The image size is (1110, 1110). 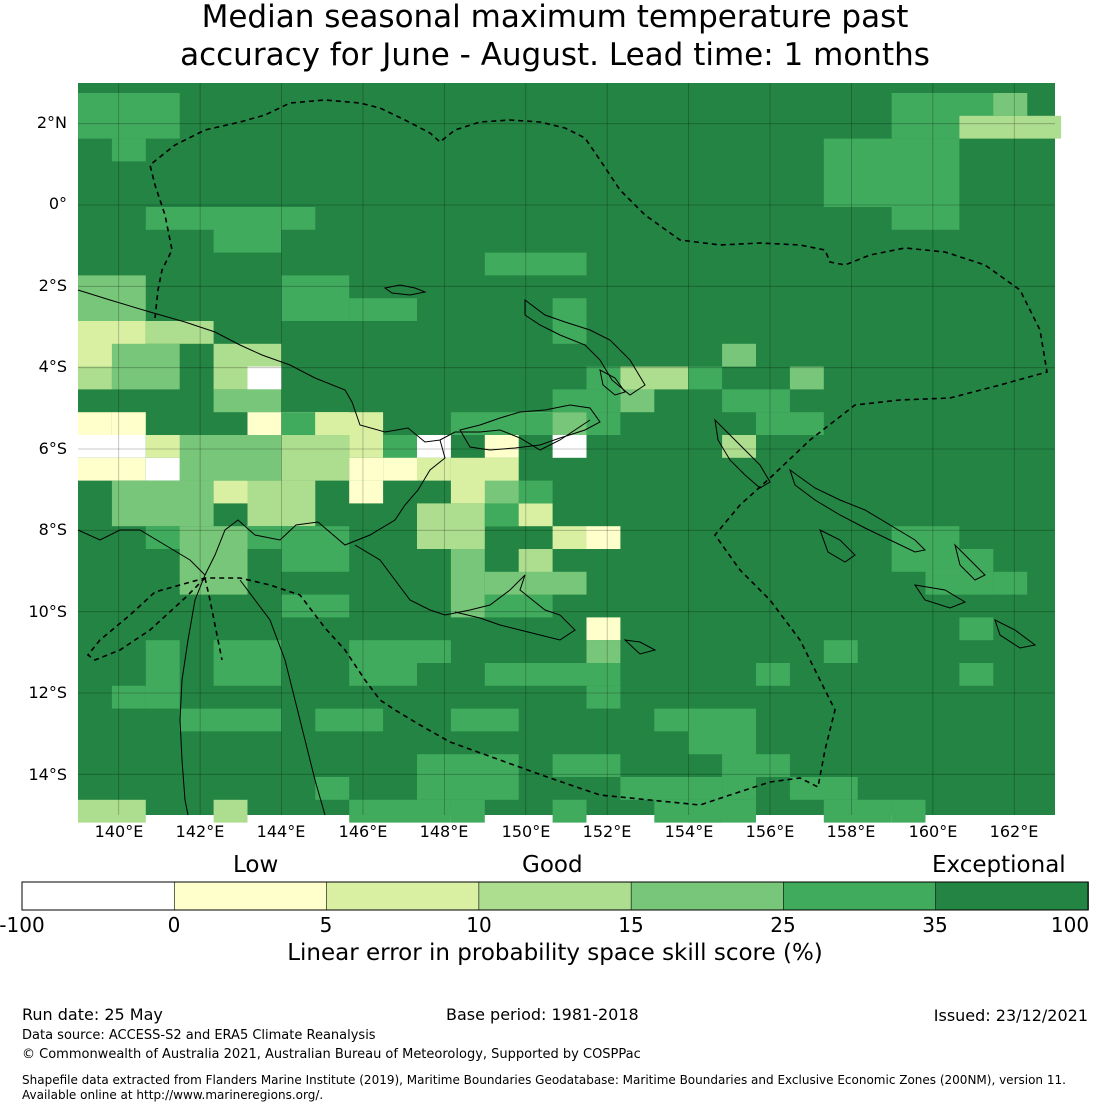 I want to click on lon-label-146e: 146°E, so click(x=363, y=831).